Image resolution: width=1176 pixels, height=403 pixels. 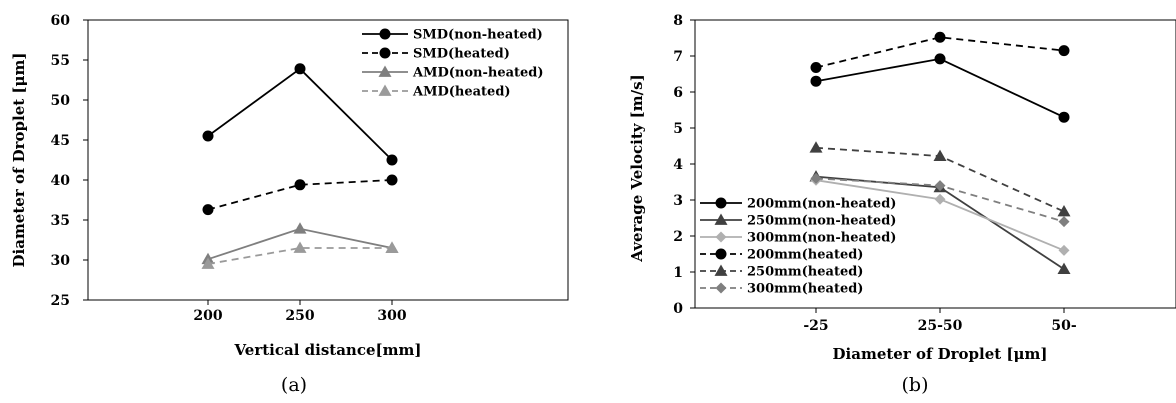 I want to click on y-tick-label: 45, so click(x=60, y=141).